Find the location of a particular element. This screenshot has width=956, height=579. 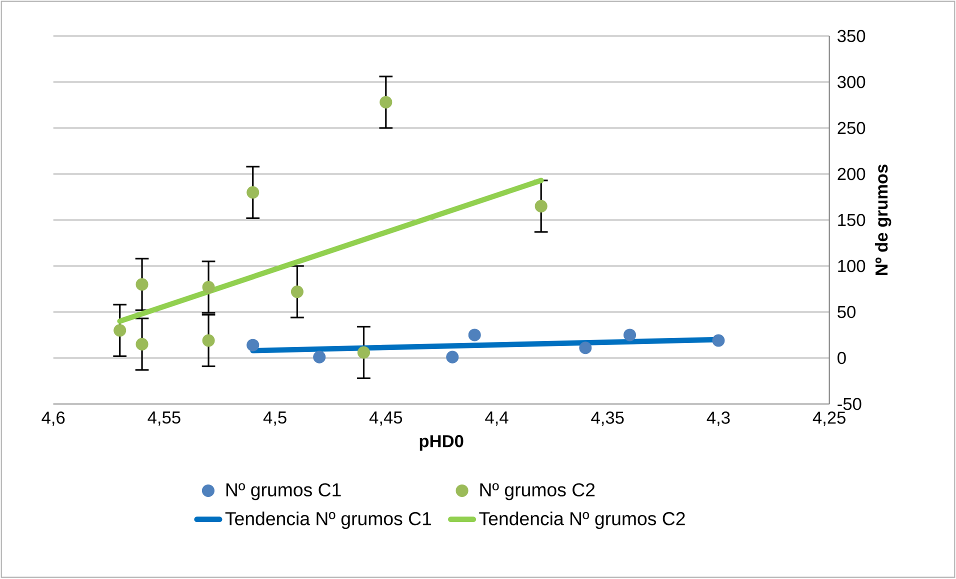

x-axis-title: pHD0 is located at coordinates (442, 443).